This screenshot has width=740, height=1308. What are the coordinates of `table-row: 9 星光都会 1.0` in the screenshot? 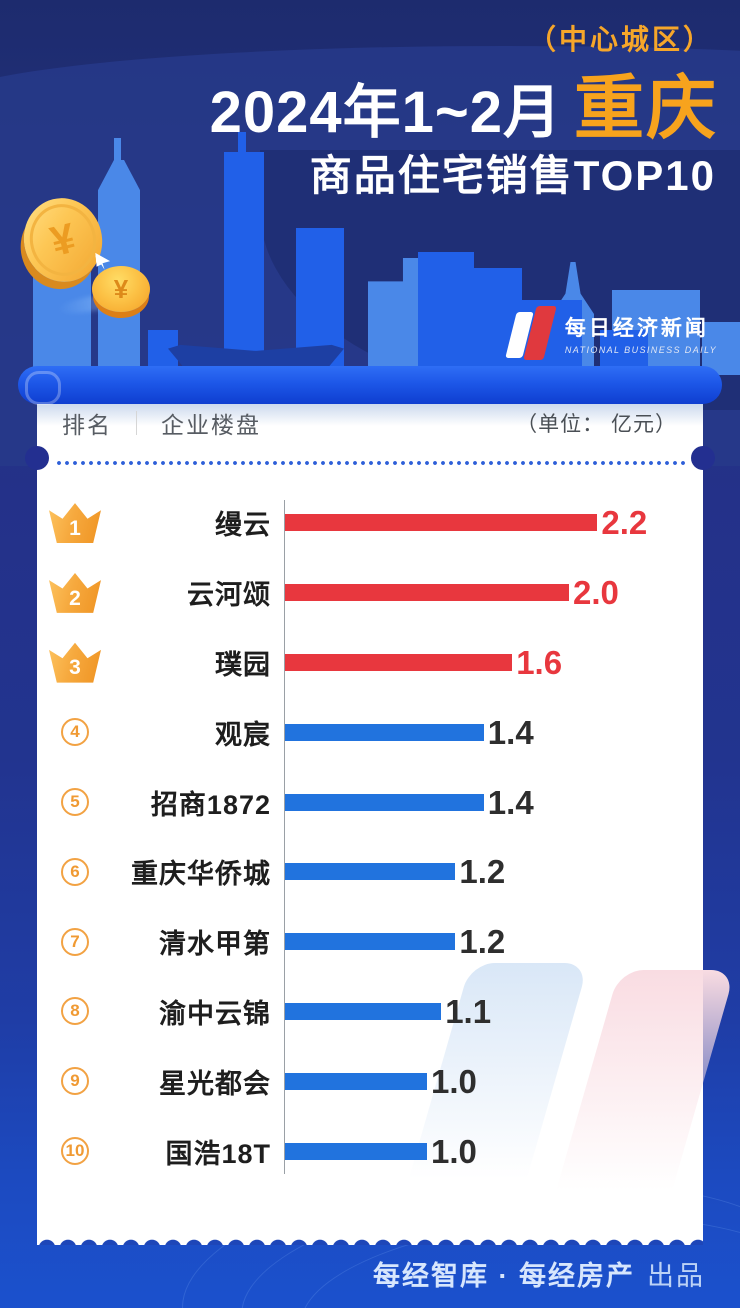 It's located at (367, 1081).